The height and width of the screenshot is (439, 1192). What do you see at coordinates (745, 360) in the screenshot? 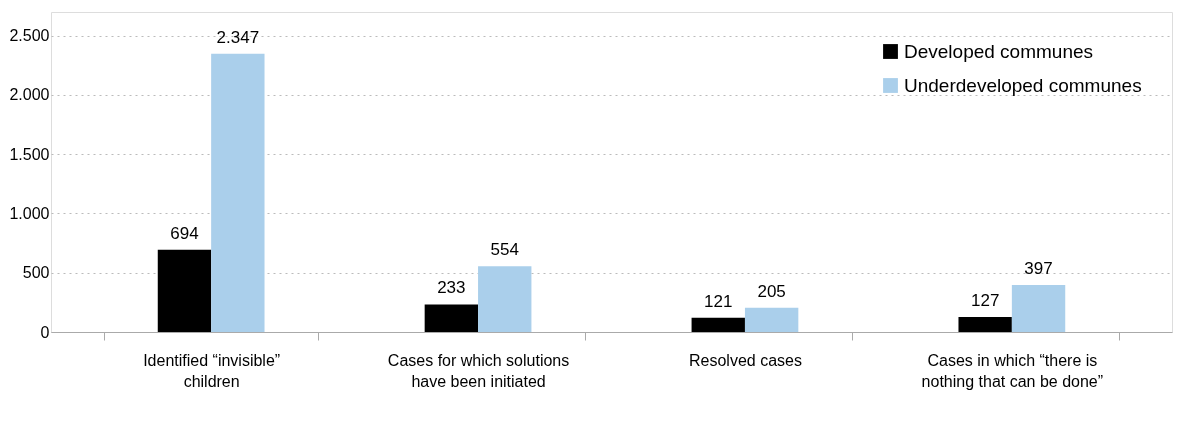
I see `x-tick-label: Resolved cases` at bounding box center [745, 360].